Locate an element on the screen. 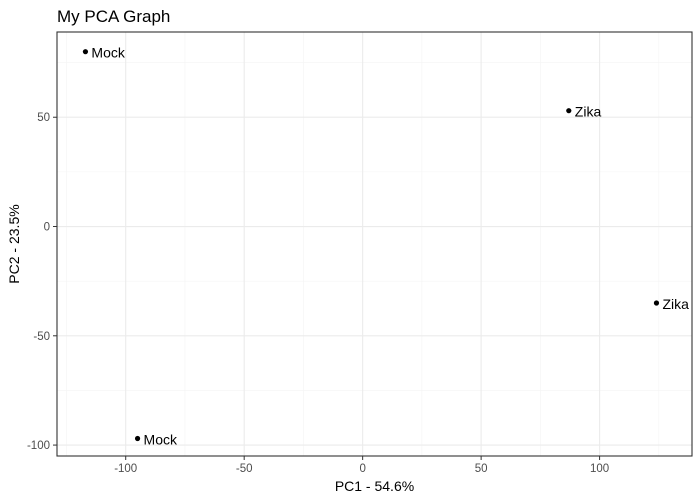 Image resolution: width=700 pixels, height=500 pixels. y-tick-label: 50 is located at coordinates (43, 118).